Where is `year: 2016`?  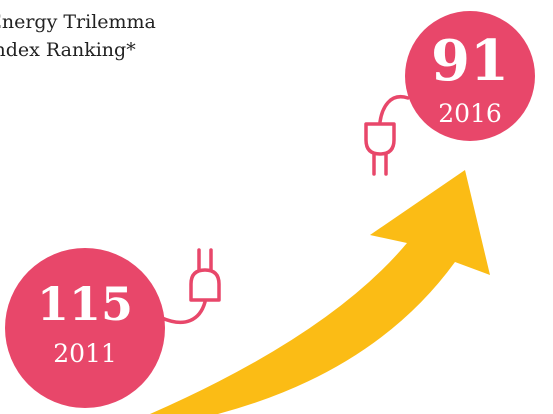 year: 2016 is located at coordinates (470, 113).